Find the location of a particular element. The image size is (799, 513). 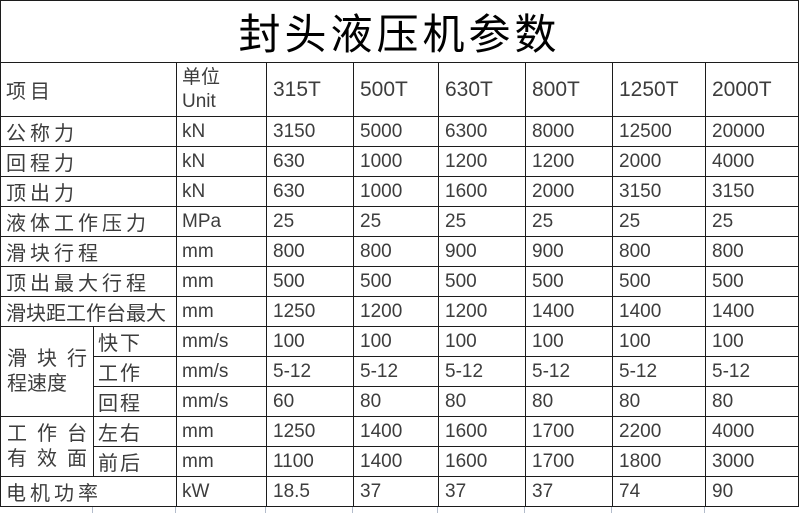

value-cell: 800 is located at coordinates (396, 251).